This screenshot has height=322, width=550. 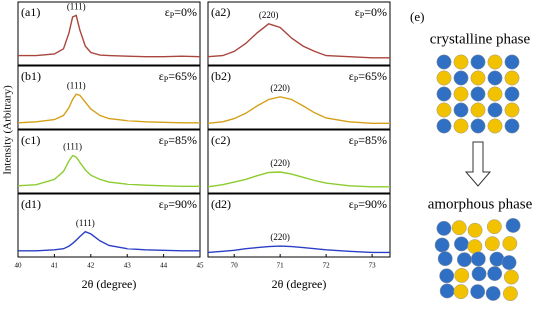 What do you see at coordinates (480, 39) in the screenshot?
I see `phase-label: crystalline phase` at bounding box center [480, 39].